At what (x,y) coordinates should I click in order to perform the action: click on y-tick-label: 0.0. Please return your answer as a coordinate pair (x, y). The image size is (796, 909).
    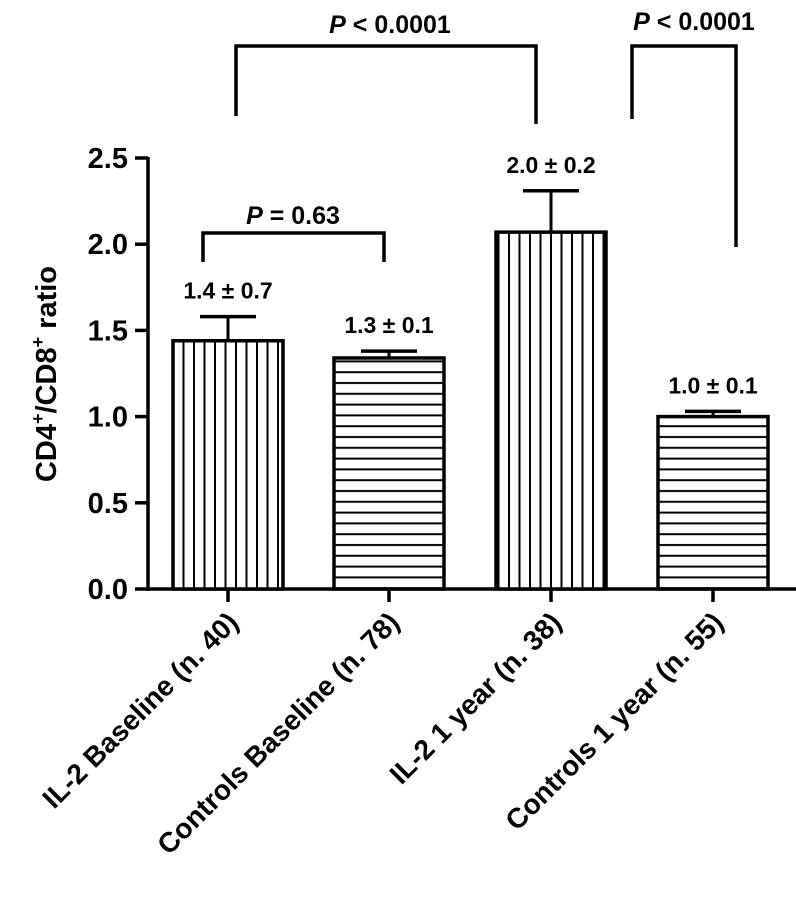
    Looking at the image, I should click on (108, 590).